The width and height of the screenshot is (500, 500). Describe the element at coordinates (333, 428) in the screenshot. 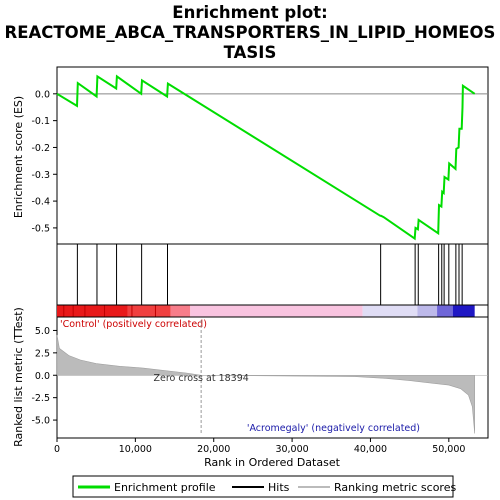

I see `negative-correlation-label: 'Acromegaly' (negatively correlated)` at that location.